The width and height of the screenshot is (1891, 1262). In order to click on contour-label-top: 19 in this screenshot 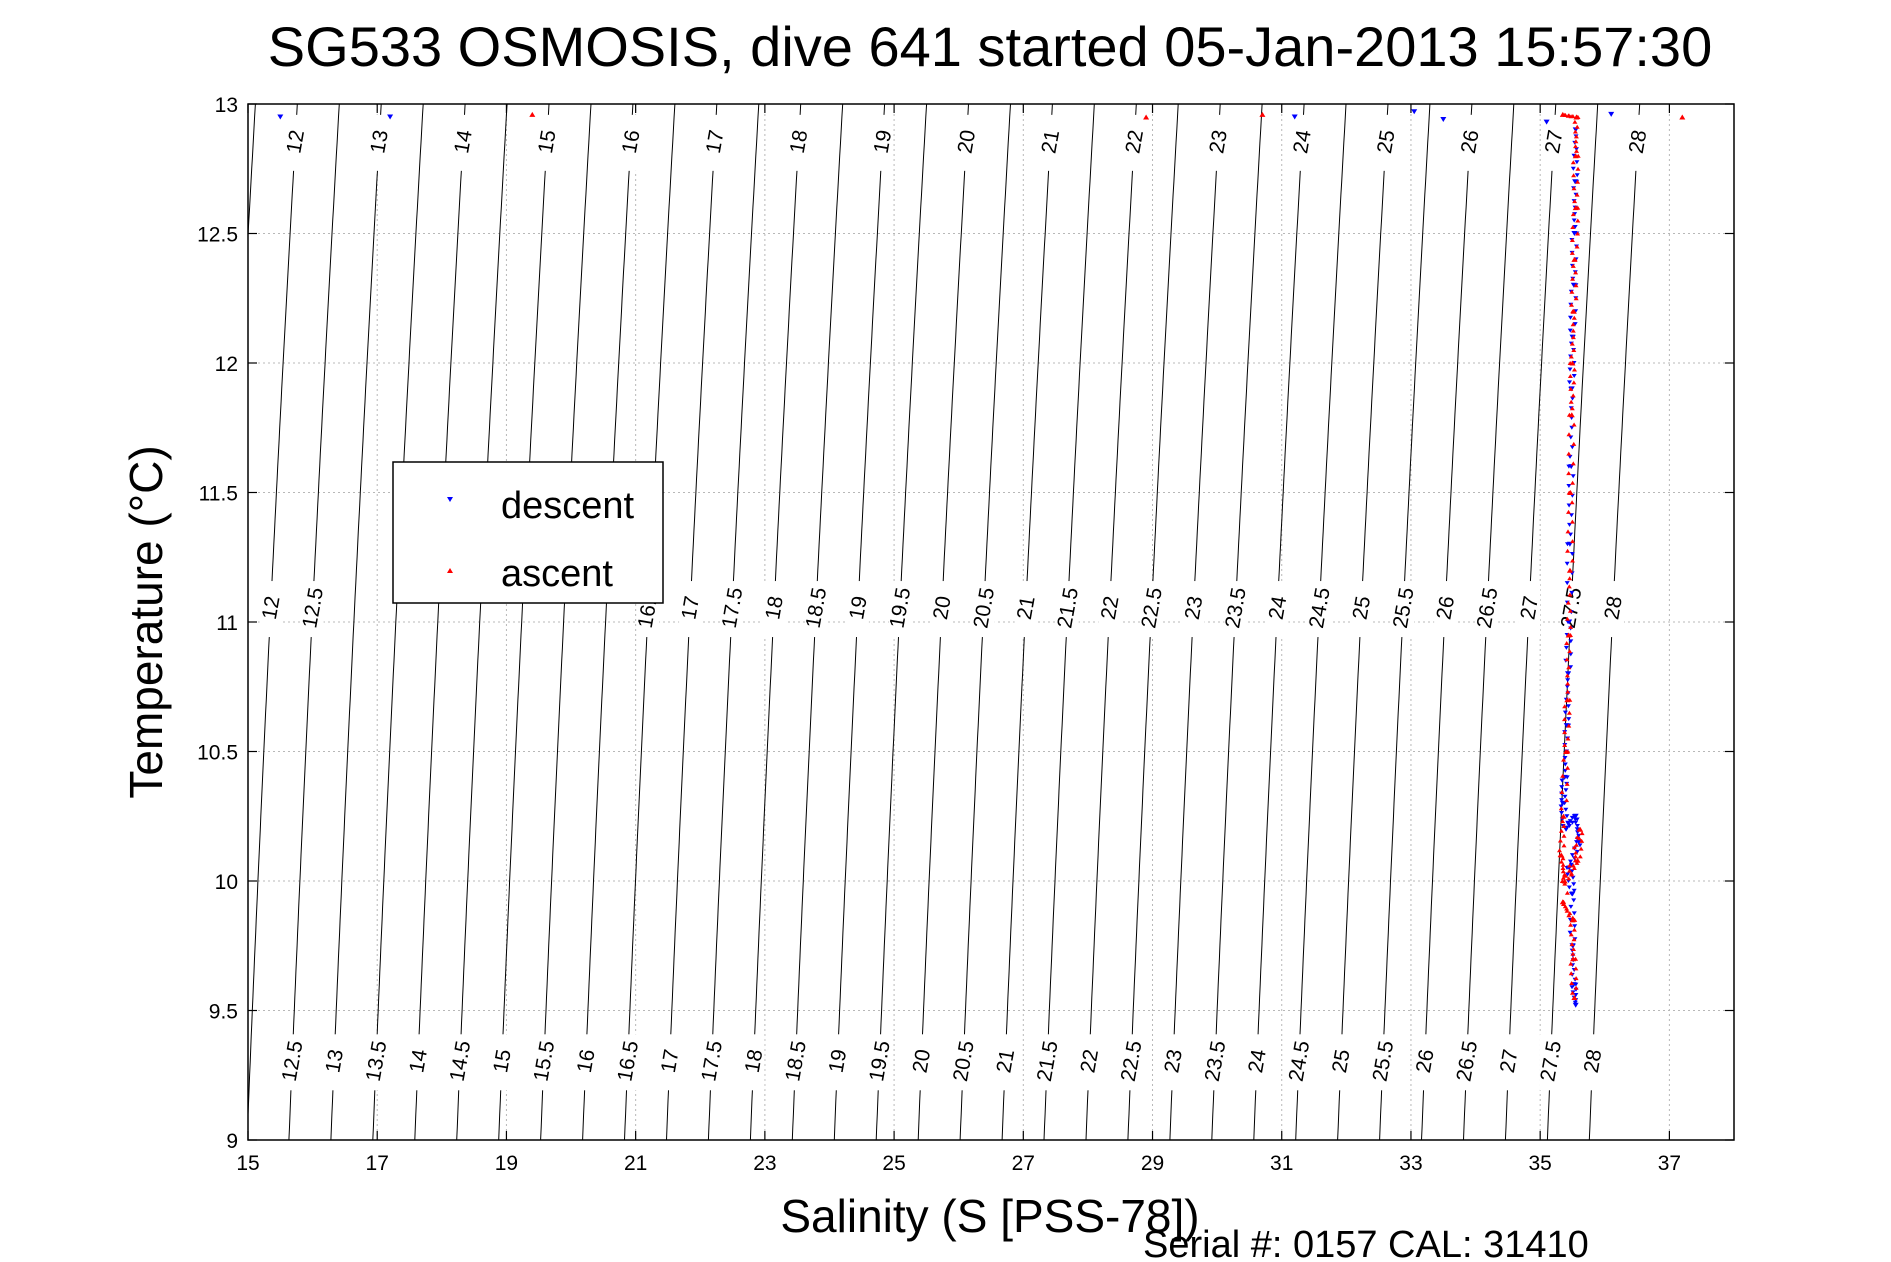, I will do `click(883, 141)`.